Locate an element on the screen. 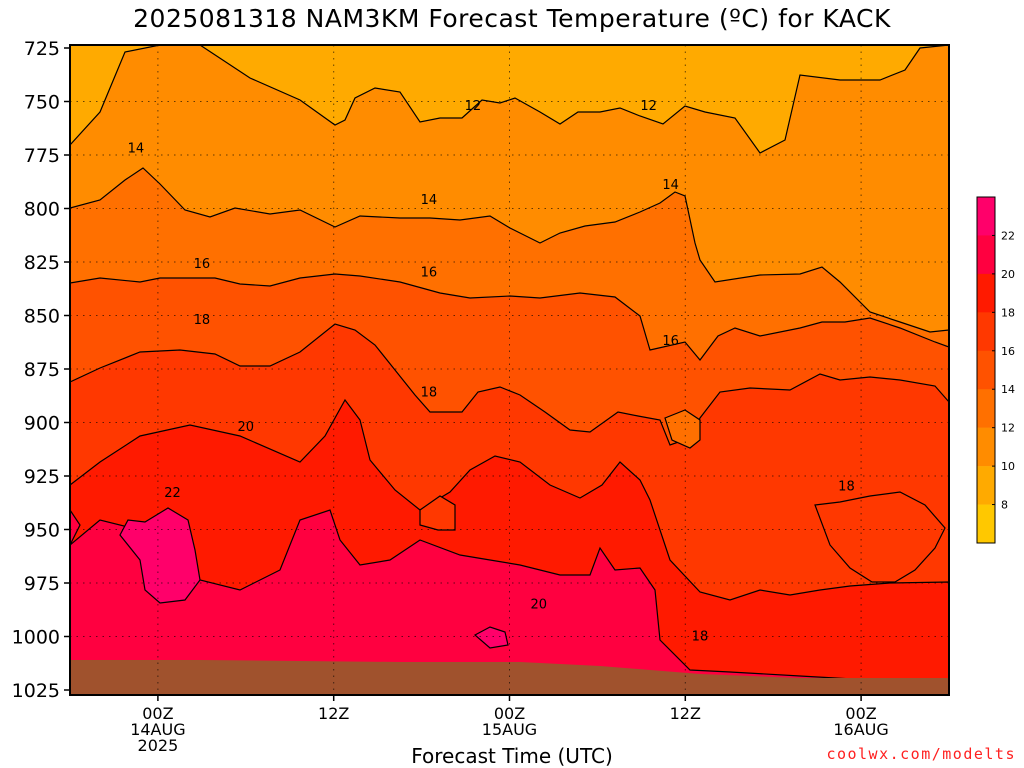 This screenshot has width=1024, height=768. colorbar-label: 14 is located at coordinates (1008, 389).